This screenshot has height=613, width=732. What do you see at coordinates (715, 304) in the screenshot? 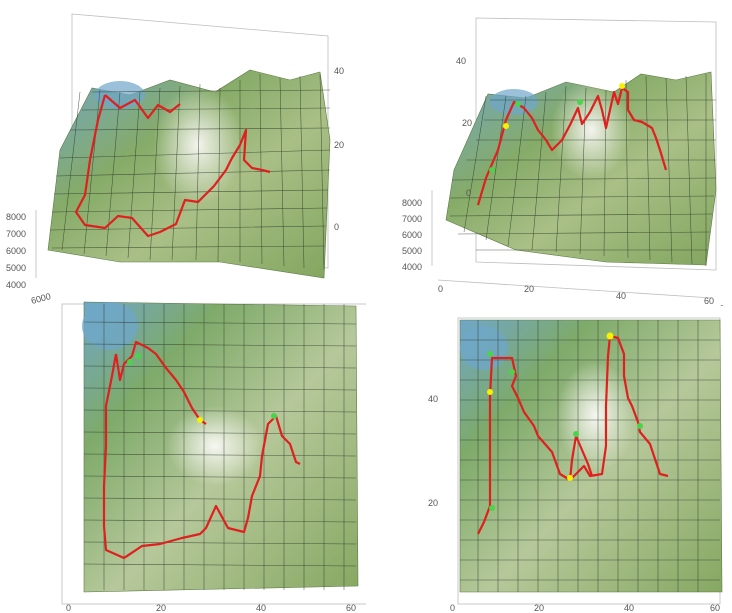
I see `corner-label: 6000` at bounding box center [715, 304].